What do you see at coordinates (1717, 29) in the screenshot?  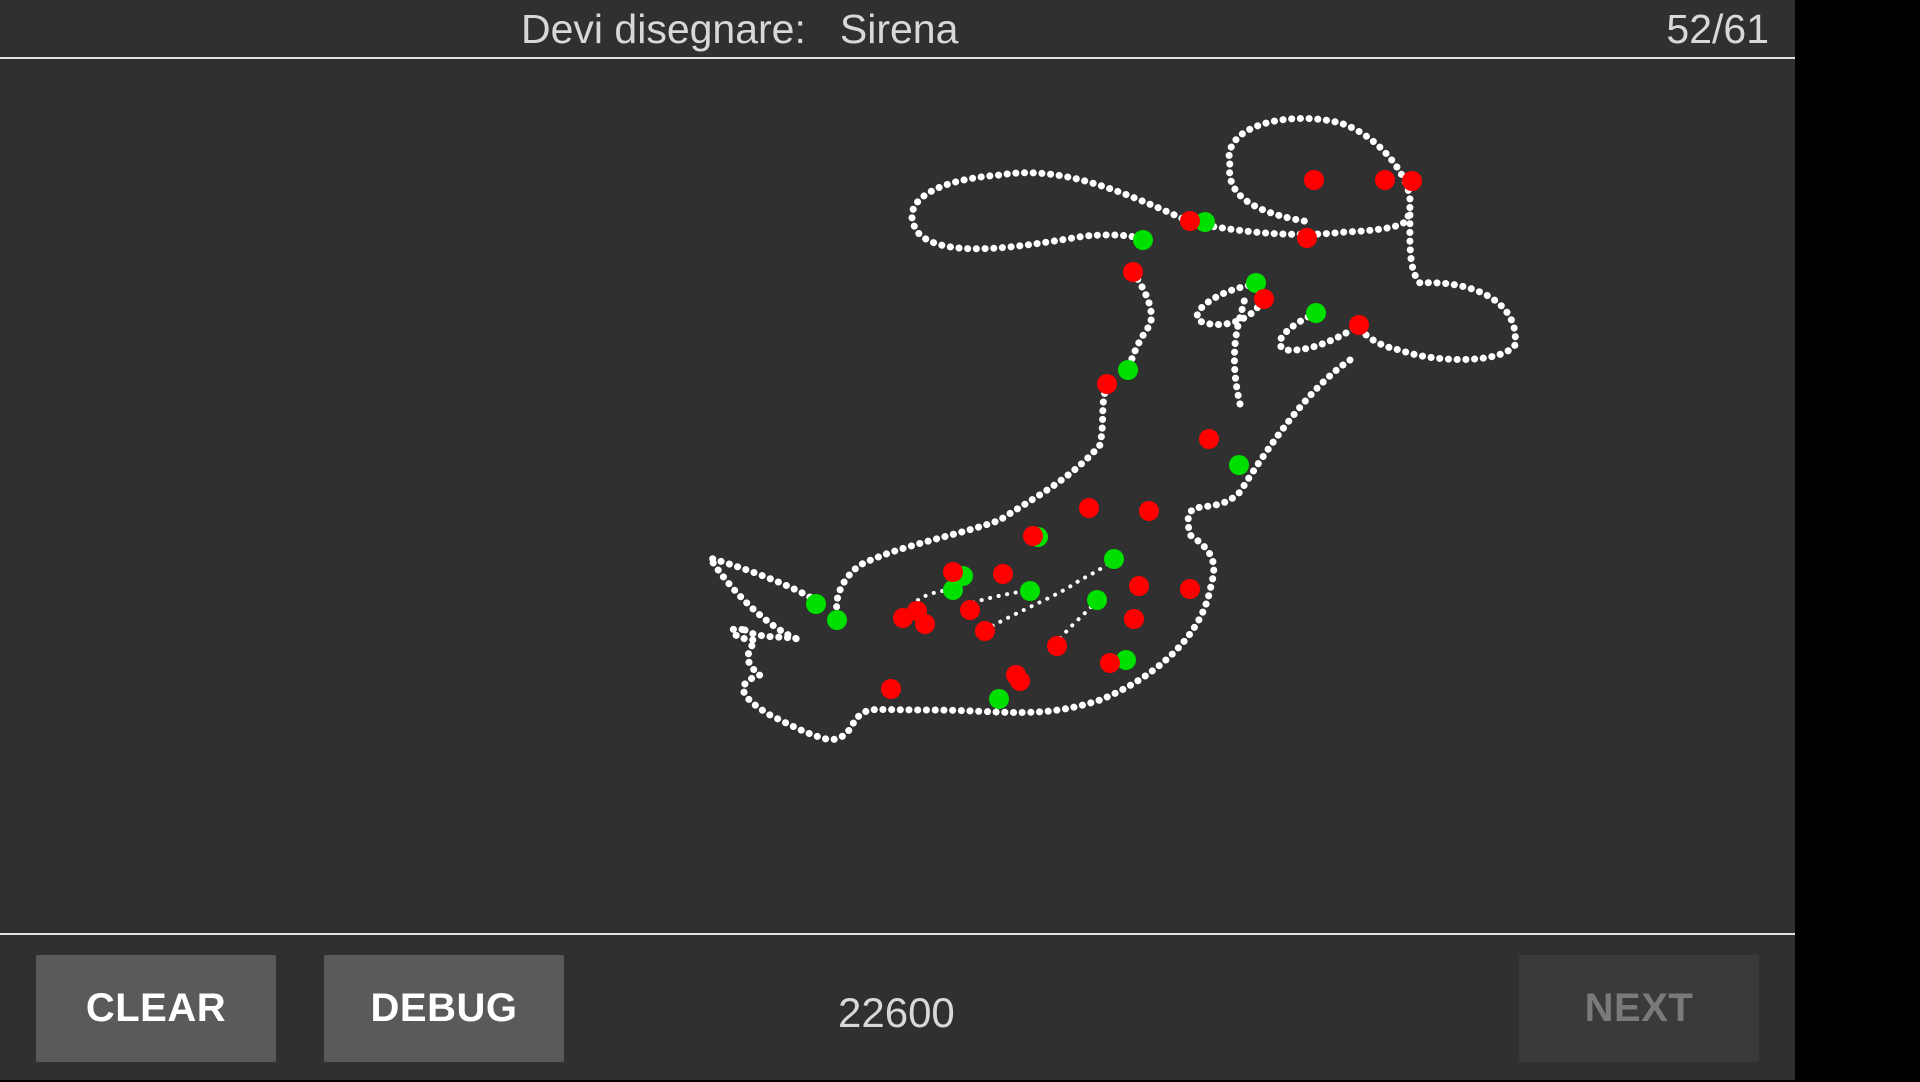 I see `progress-counter: 52/61` at bounding box center [1717, 29].